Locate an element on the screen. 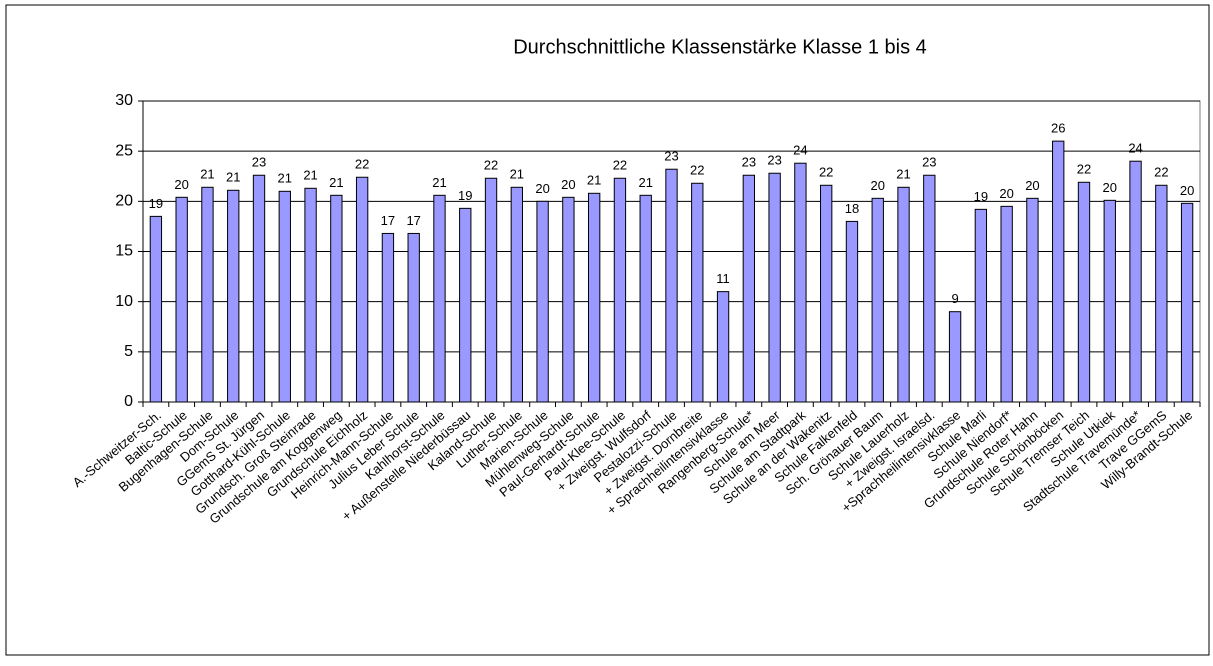 This screenshot has width=1213, height=666. y-tick-label: 0 is located at coordinates (128, 401).